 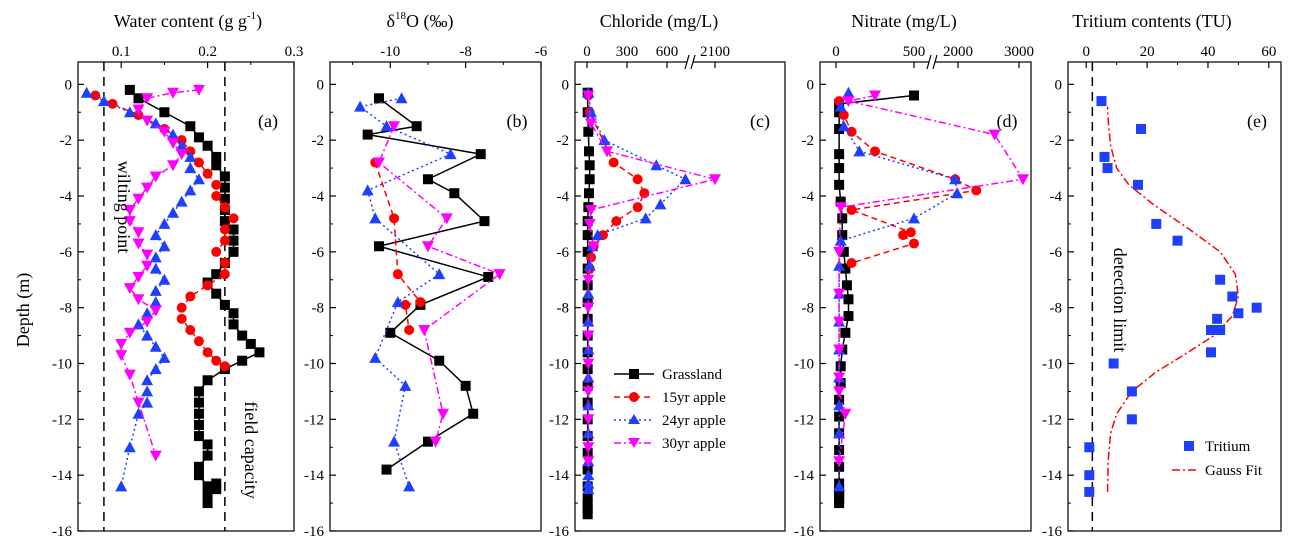 What do you see at coordinates (465, 52) in the screenshot?
I see `x-tick-label-b: -8` at bounding box center [465, 52].